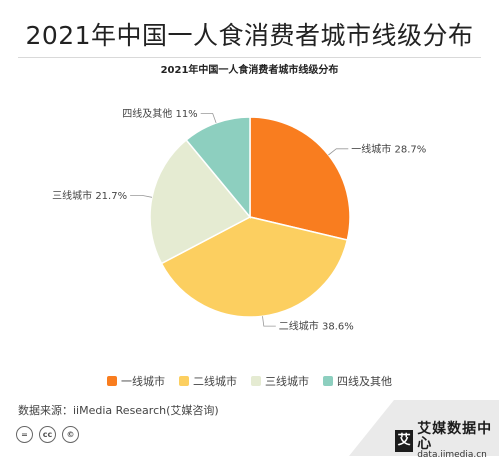  I want to click on brand-logo-icon: 艾, so click(404, 441).